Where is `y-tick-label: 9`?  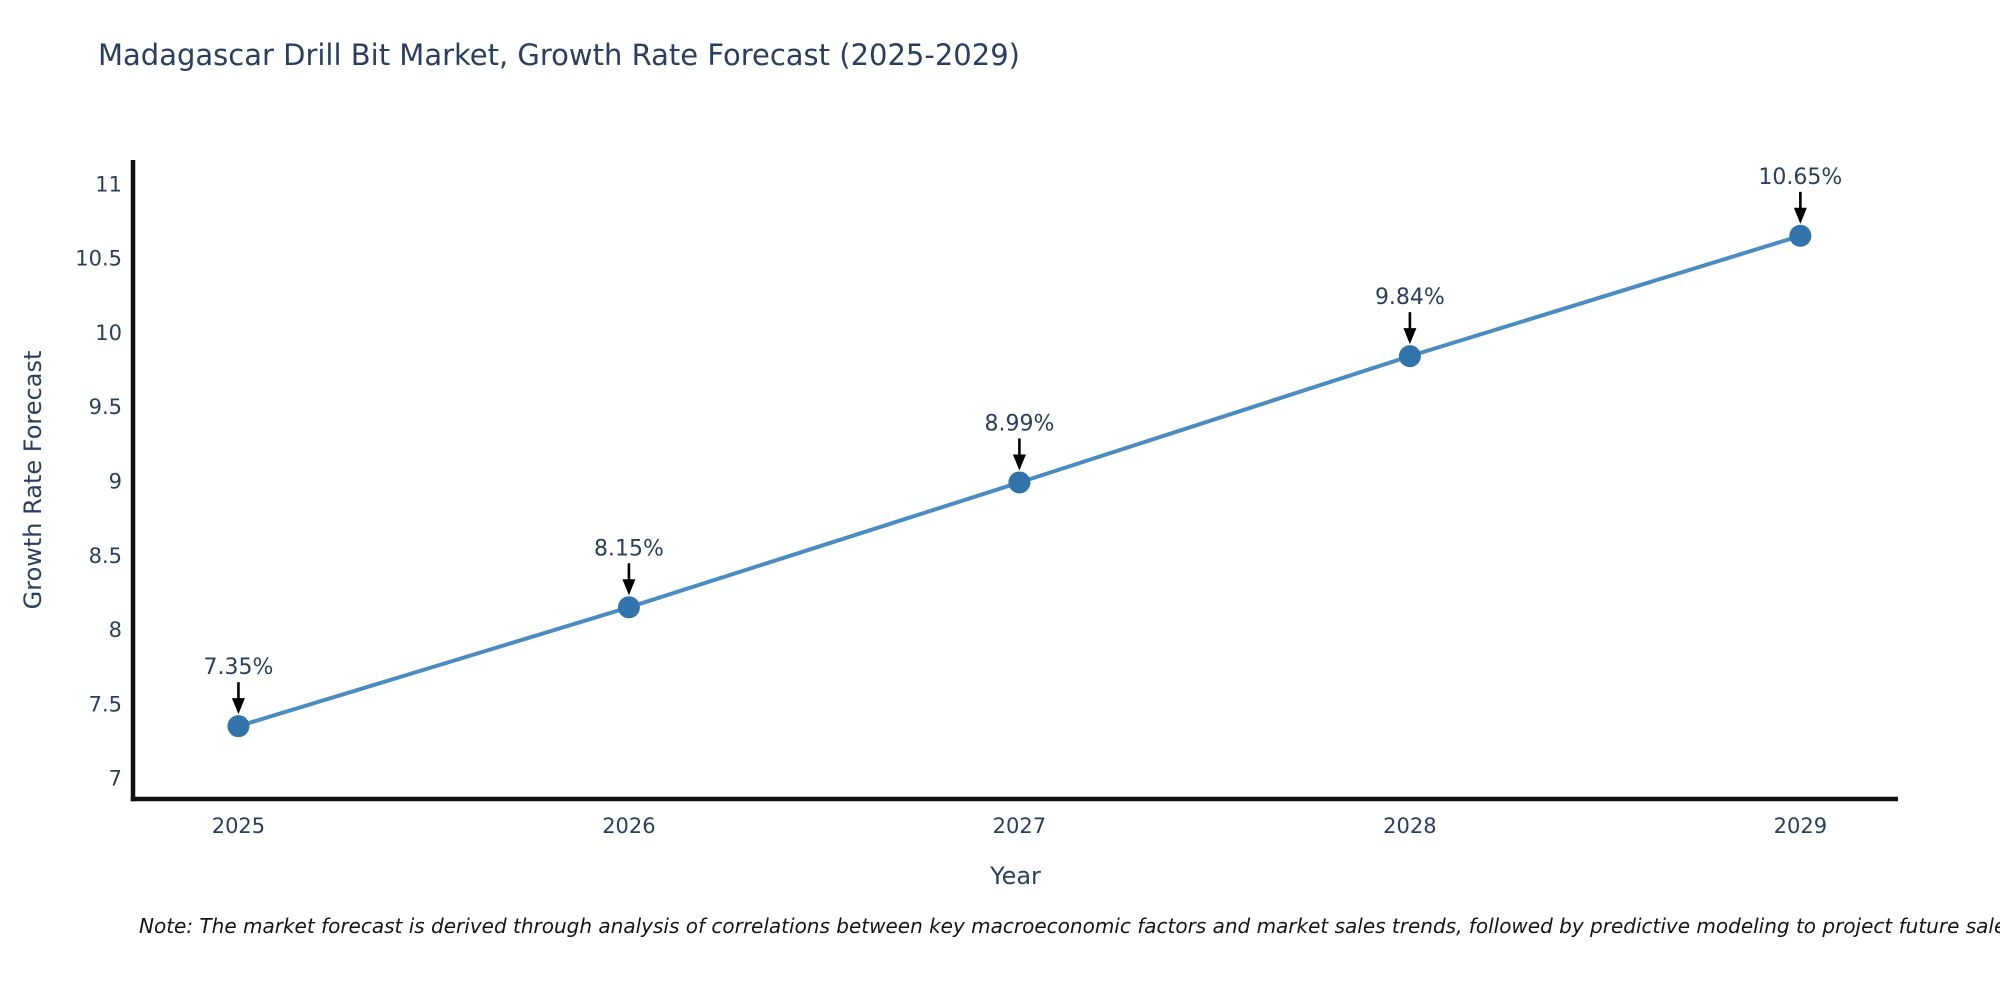
y-tick-label: 9 is located at coordinates (115, 481).